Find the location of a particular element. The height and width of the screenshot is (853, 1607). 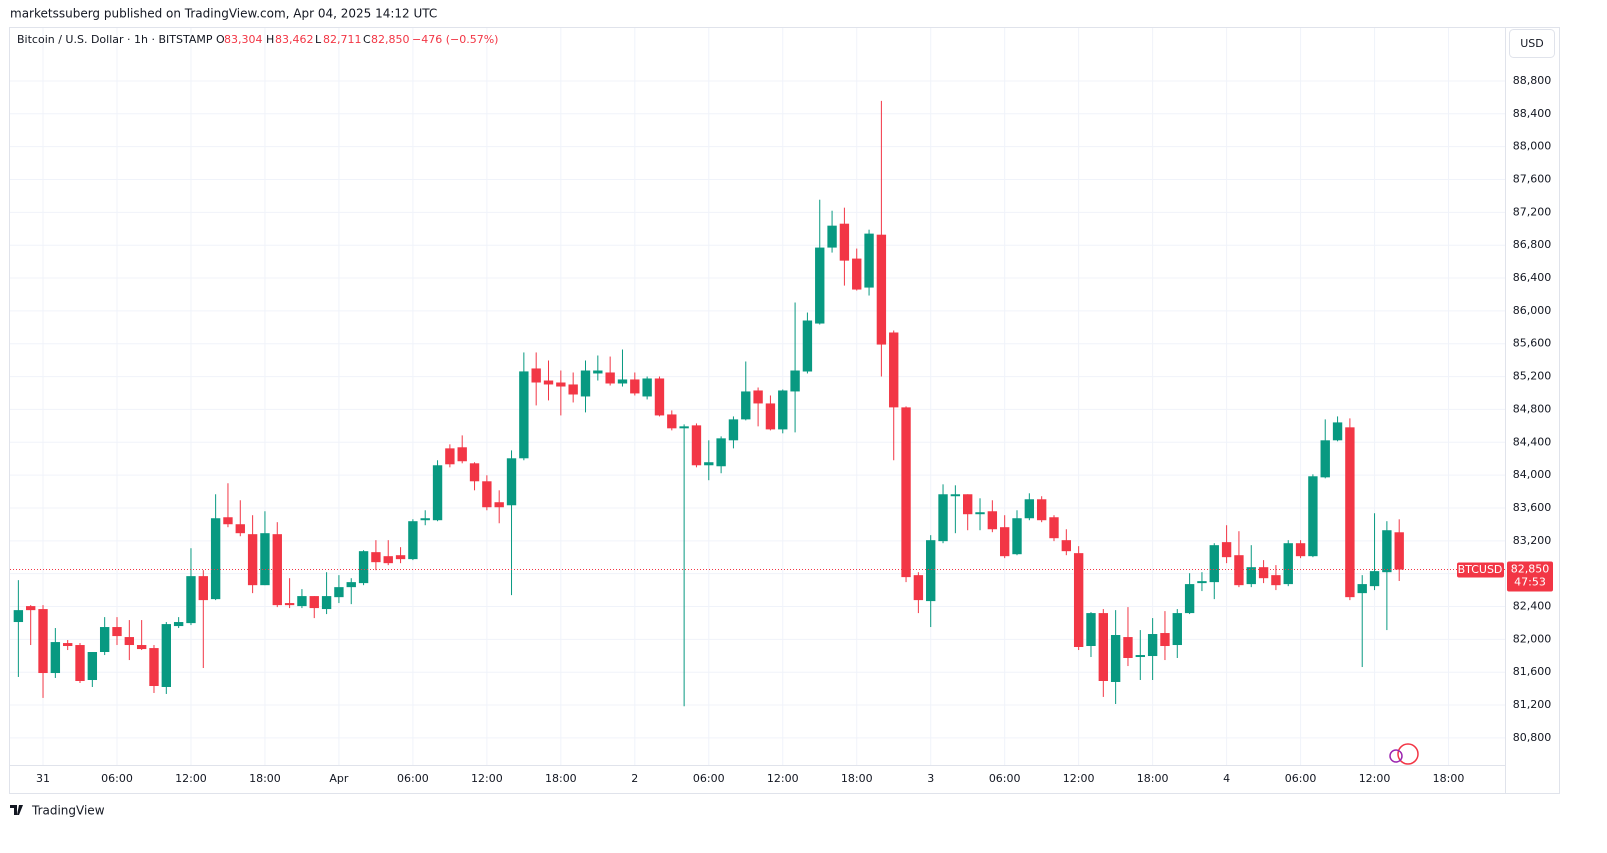

ohlc-key: C is located at coordinates (367, 39).